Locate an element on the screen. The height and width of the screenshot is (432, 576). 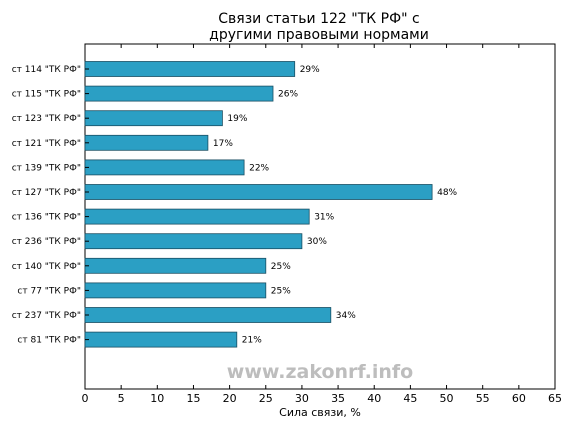
category-label: ст 237 "ТК РФ" is located at coordinates (46, 316).